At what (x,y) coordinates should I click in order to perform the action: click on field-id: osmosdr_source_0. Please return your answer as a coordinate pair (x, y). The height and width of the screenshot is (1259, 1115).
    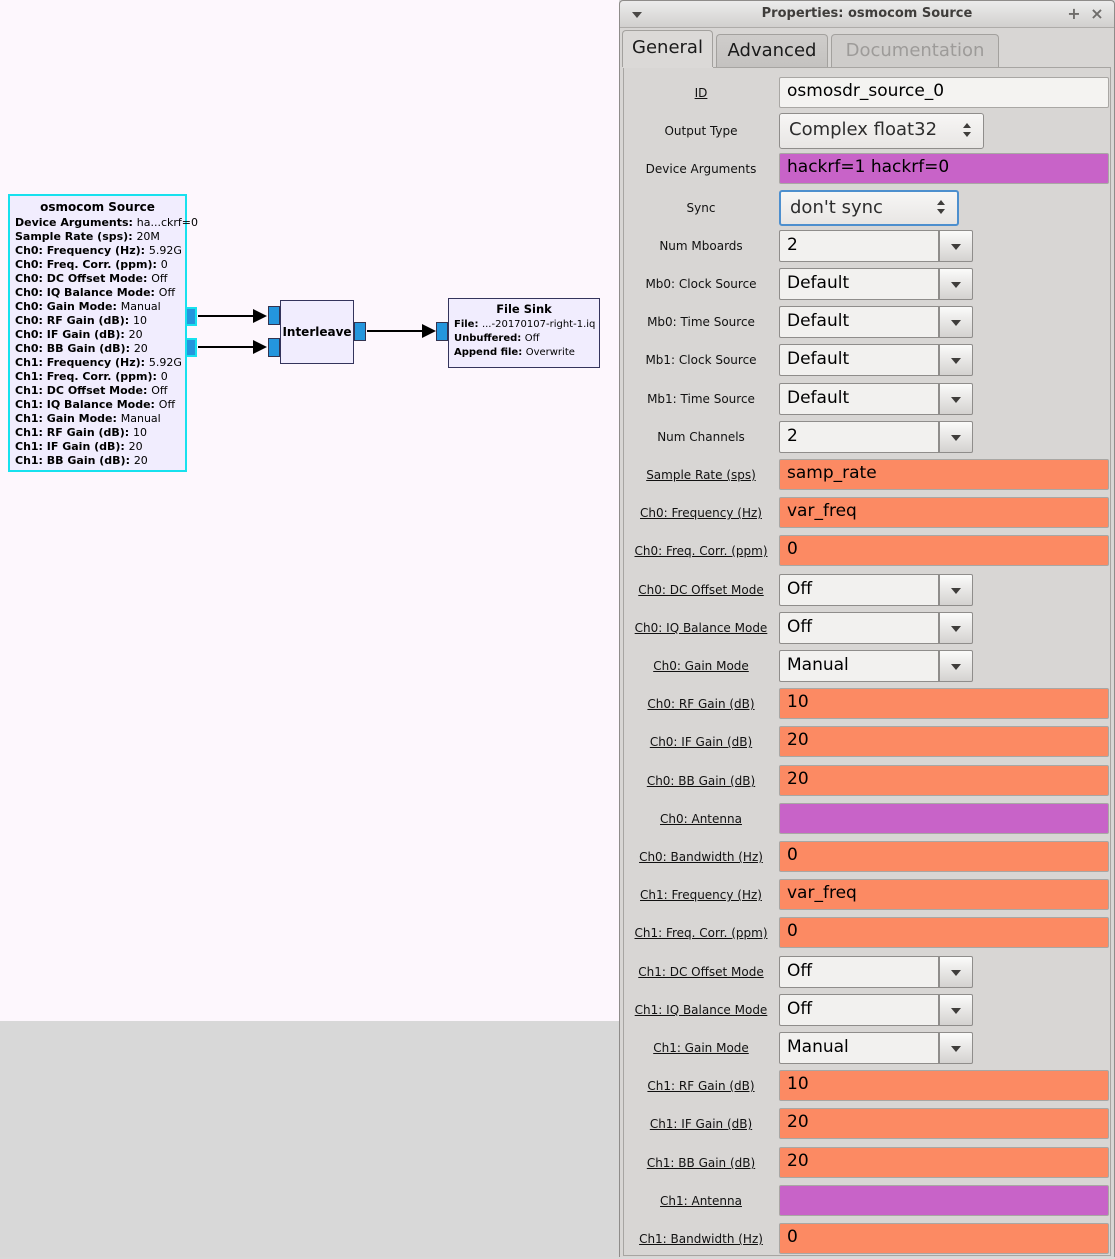
    Looking at the image, I should click on (944, 92).